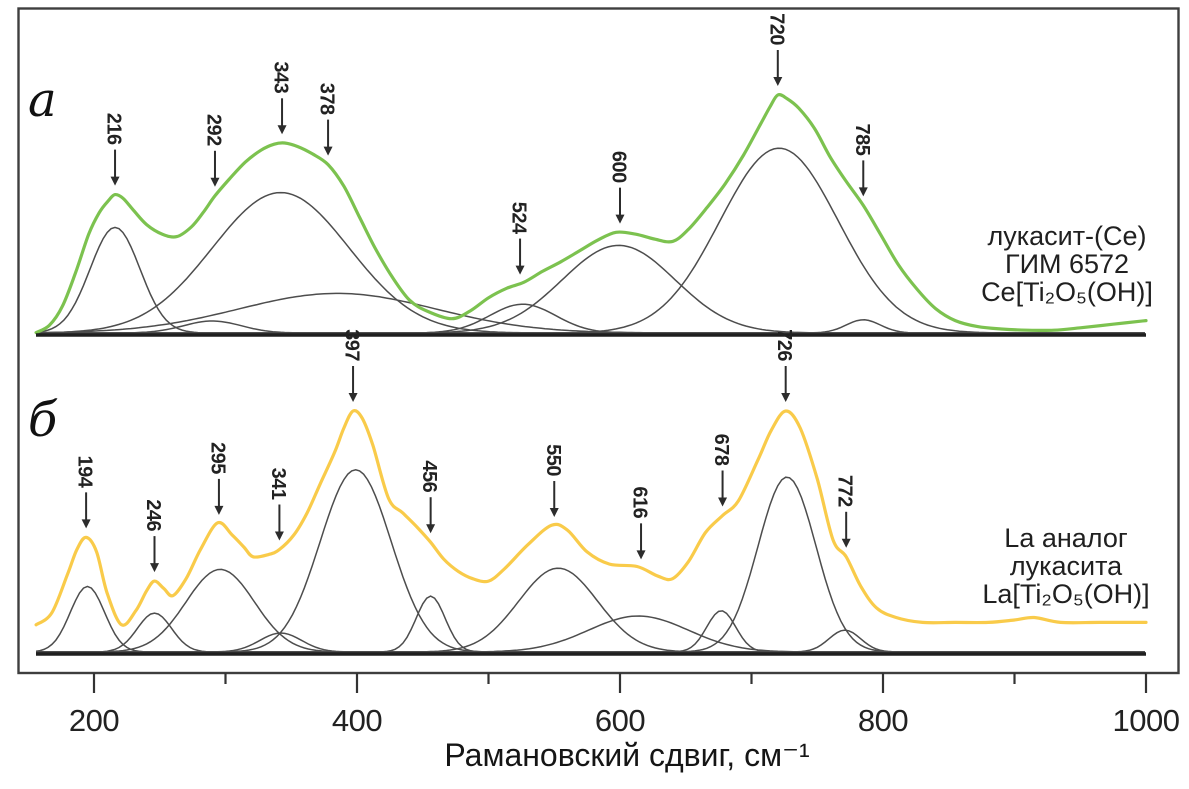  I want to click on peak-value-292: 292, so click(214, 130).